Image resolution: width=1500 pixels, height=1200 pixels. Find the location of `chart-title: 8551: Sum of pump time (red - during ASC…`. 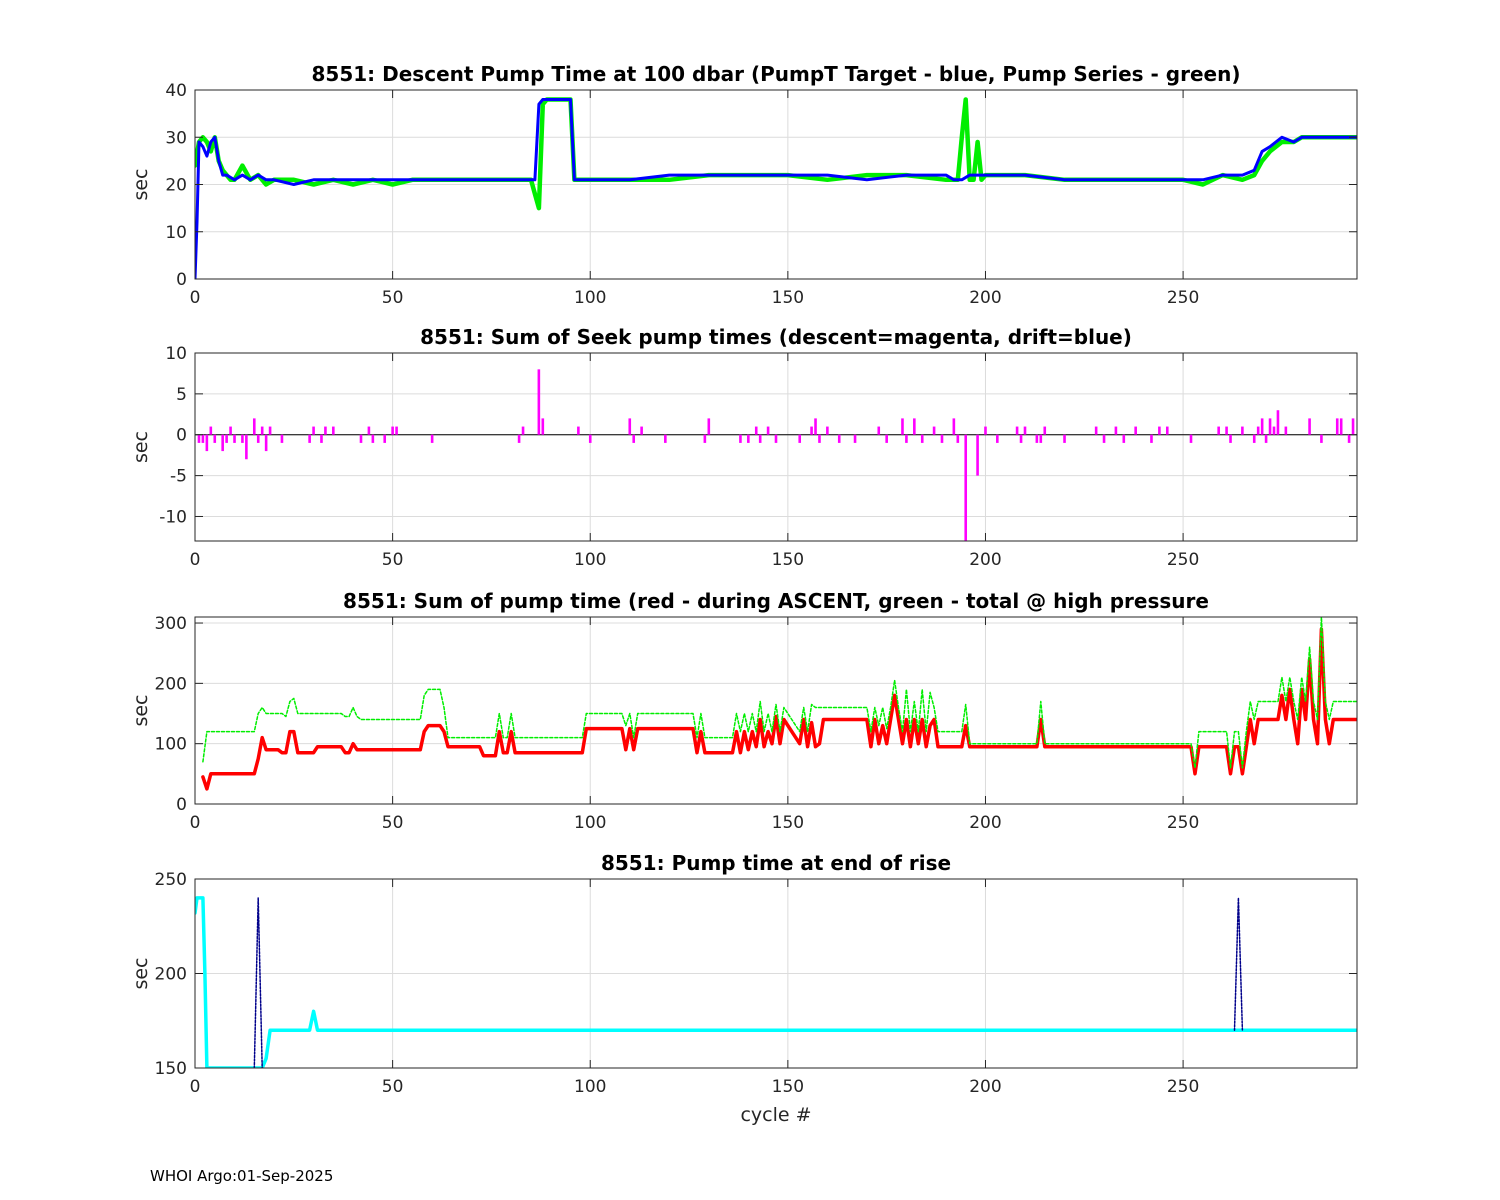

chart-title: 8551: Sum of pump time (red - during ASC… is located at coordinates (776, 601).